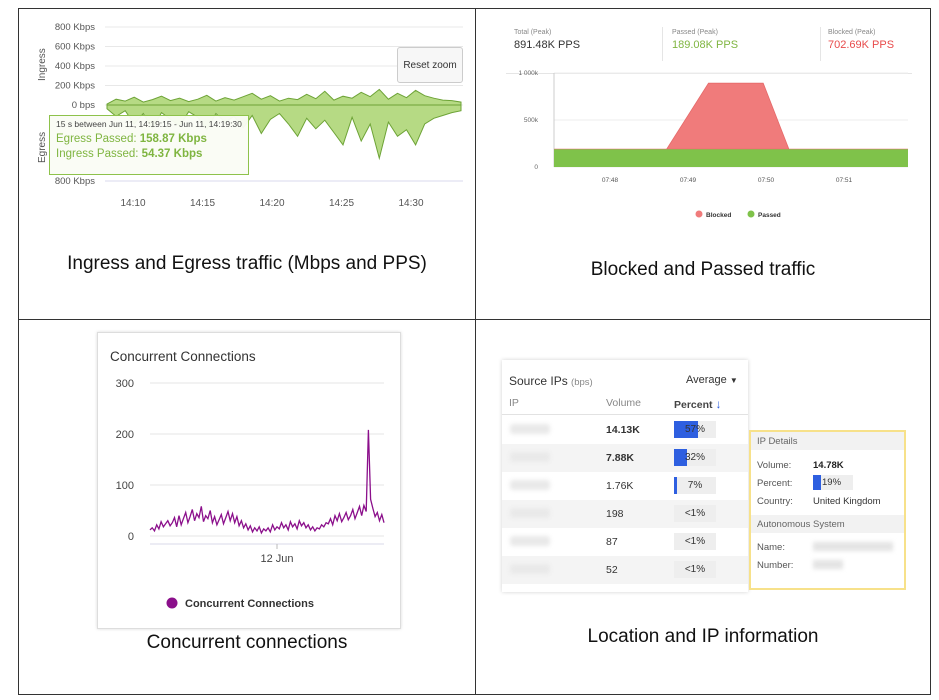  I want to click on volume-cell: 52, so click(612, 570).